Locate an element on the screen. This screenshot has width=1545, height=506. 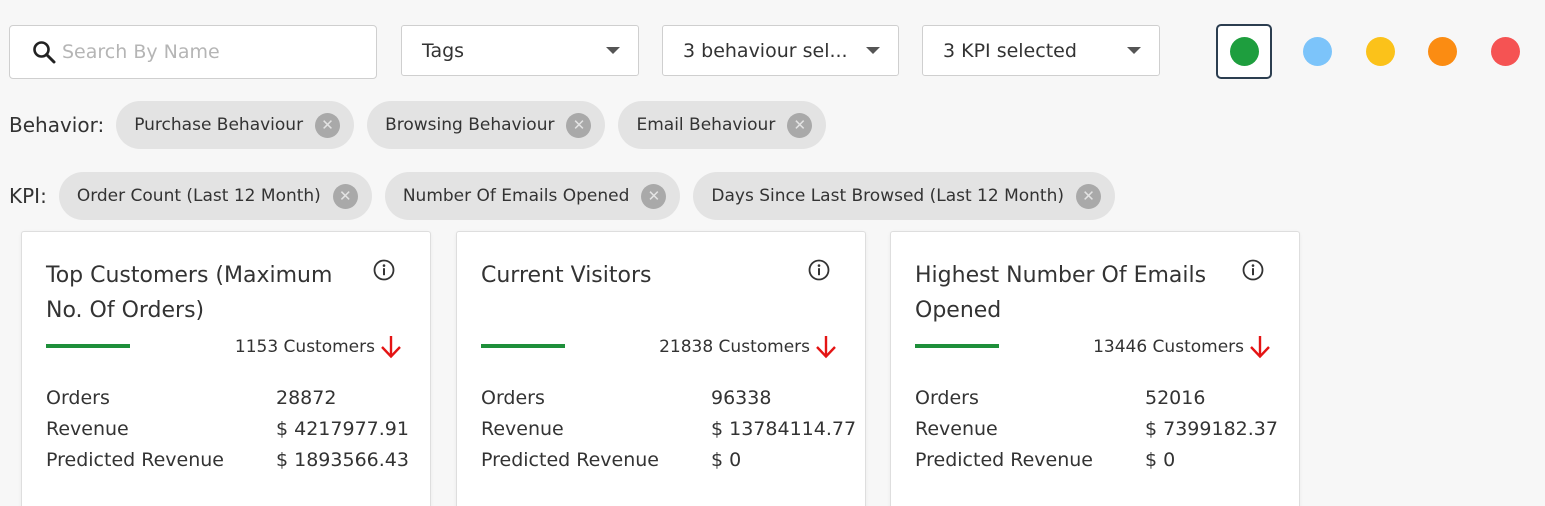
chip-label: Browsing Behaviour is located at coordinates (470, 125).